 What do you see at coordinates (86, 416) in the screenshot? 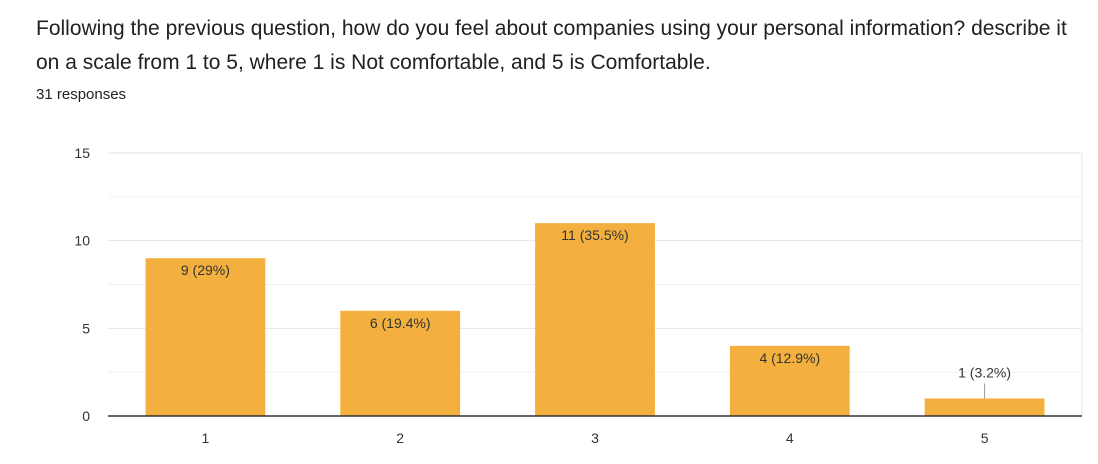
I see `y-tick-label: 0` at bounding box center [86, 416].